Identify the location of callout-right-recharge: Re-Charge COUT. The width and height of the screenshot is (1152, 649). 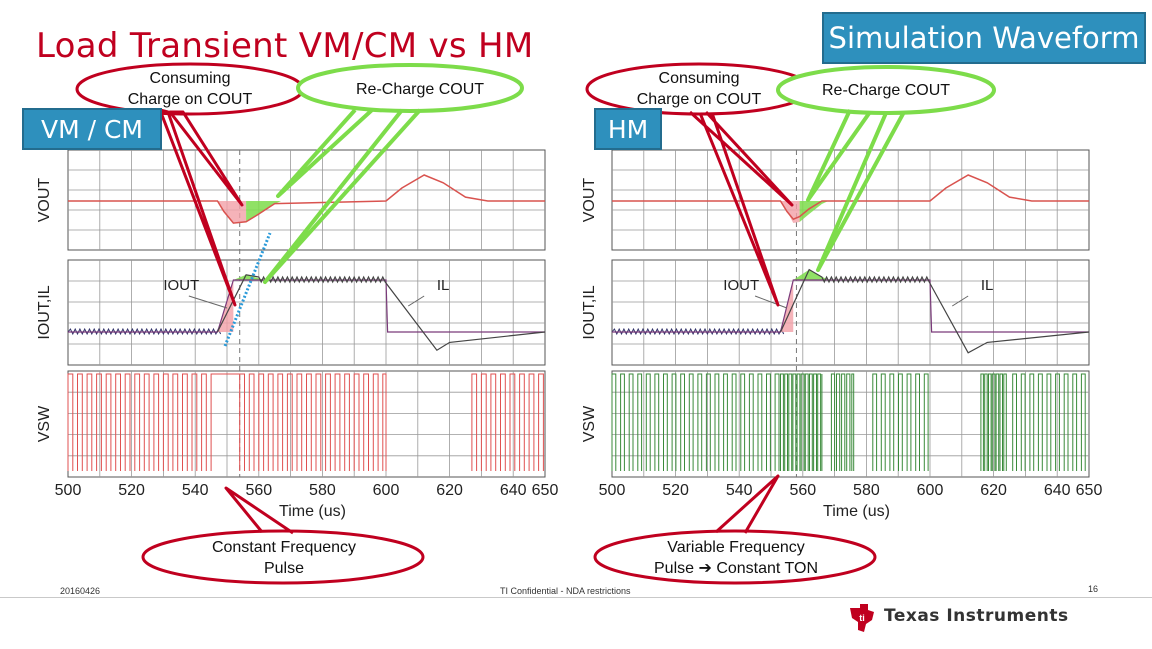
(886, 90).